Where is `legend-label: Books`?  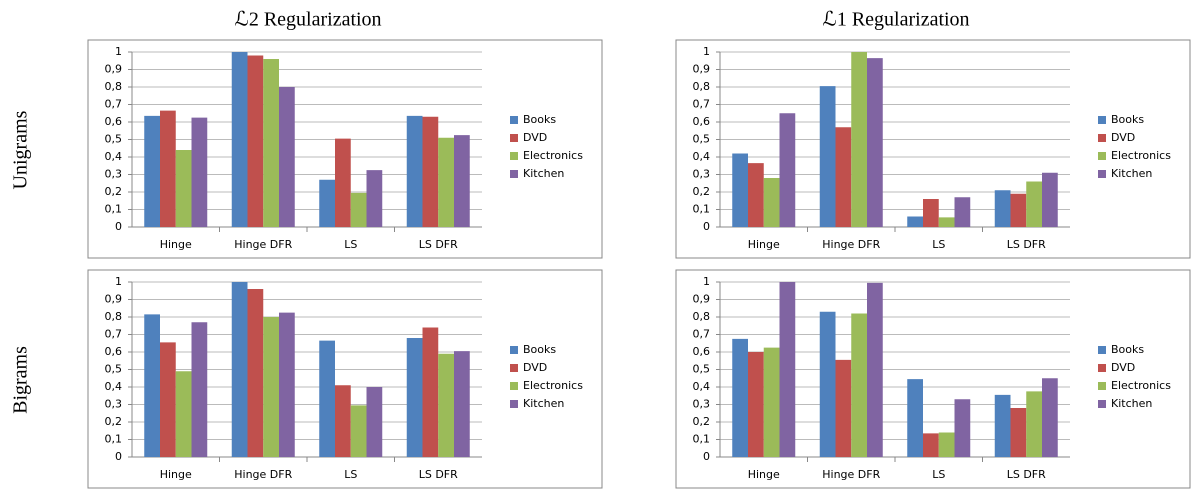 legend-label: Books is located at coordinates (539, 349).